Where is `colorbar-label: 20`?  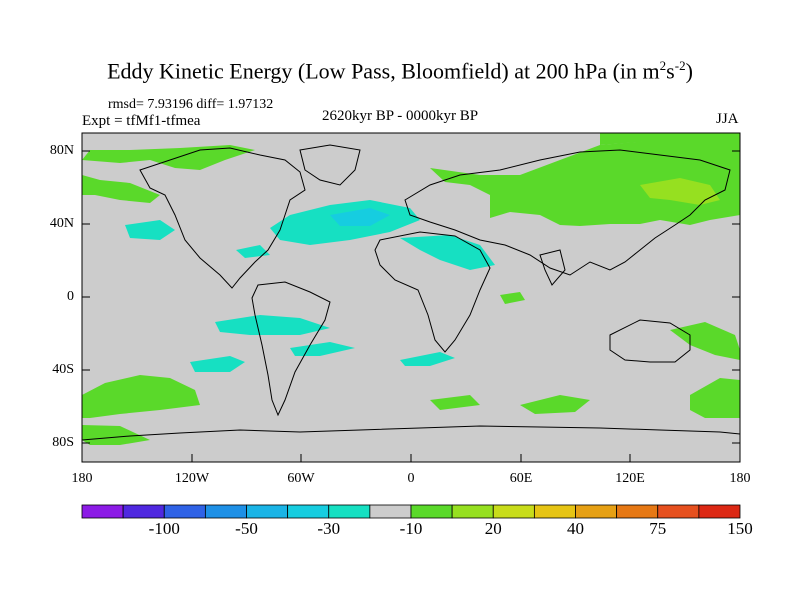 colorbar-label: 20 is located at coordinates (493, 528).